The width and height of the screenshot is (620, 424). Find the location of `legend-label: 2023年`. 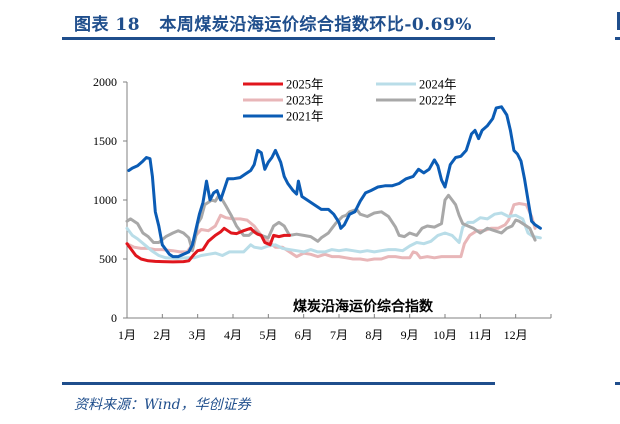

legend-label: 2023年 is located at coordinates (305, 101).